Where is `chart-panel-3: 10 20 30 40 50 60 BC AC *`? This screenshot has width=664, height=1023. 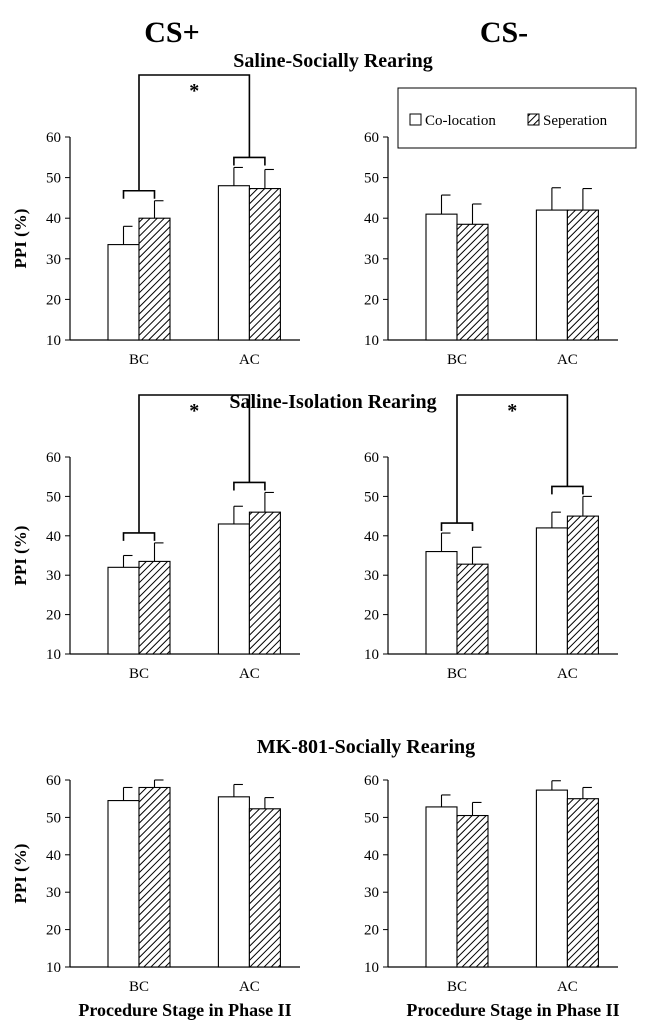
chart-panel-3: 10 20 30 40 50 60 BC AC * is located at coordinates (491, 538).